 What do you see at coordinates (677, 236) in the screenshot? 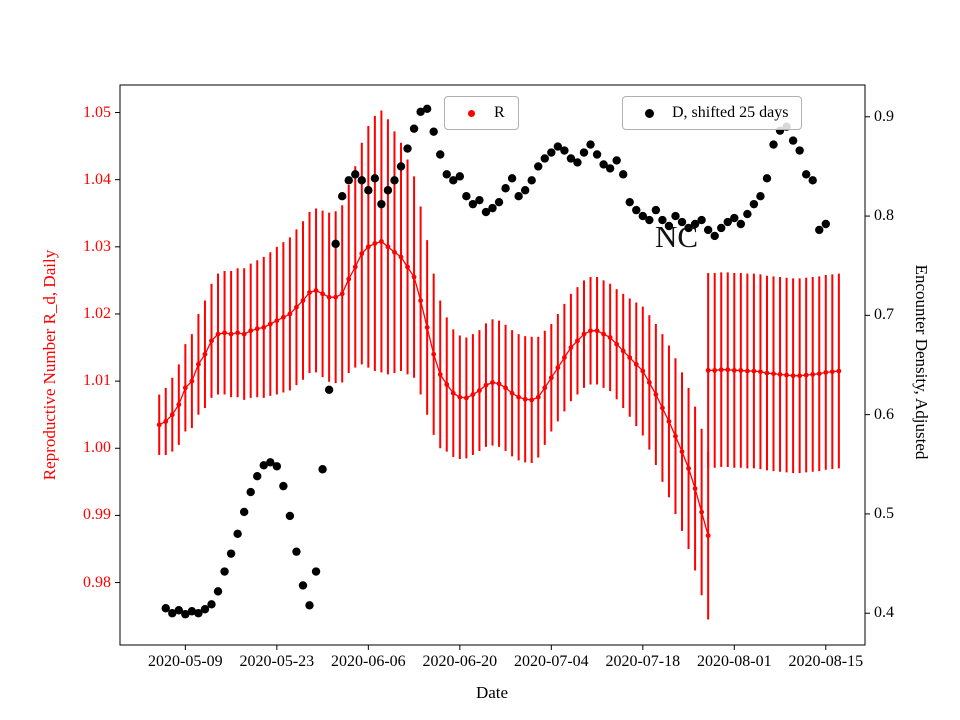
I see `annotation-nc: NC` at bounding box center [677, 236].